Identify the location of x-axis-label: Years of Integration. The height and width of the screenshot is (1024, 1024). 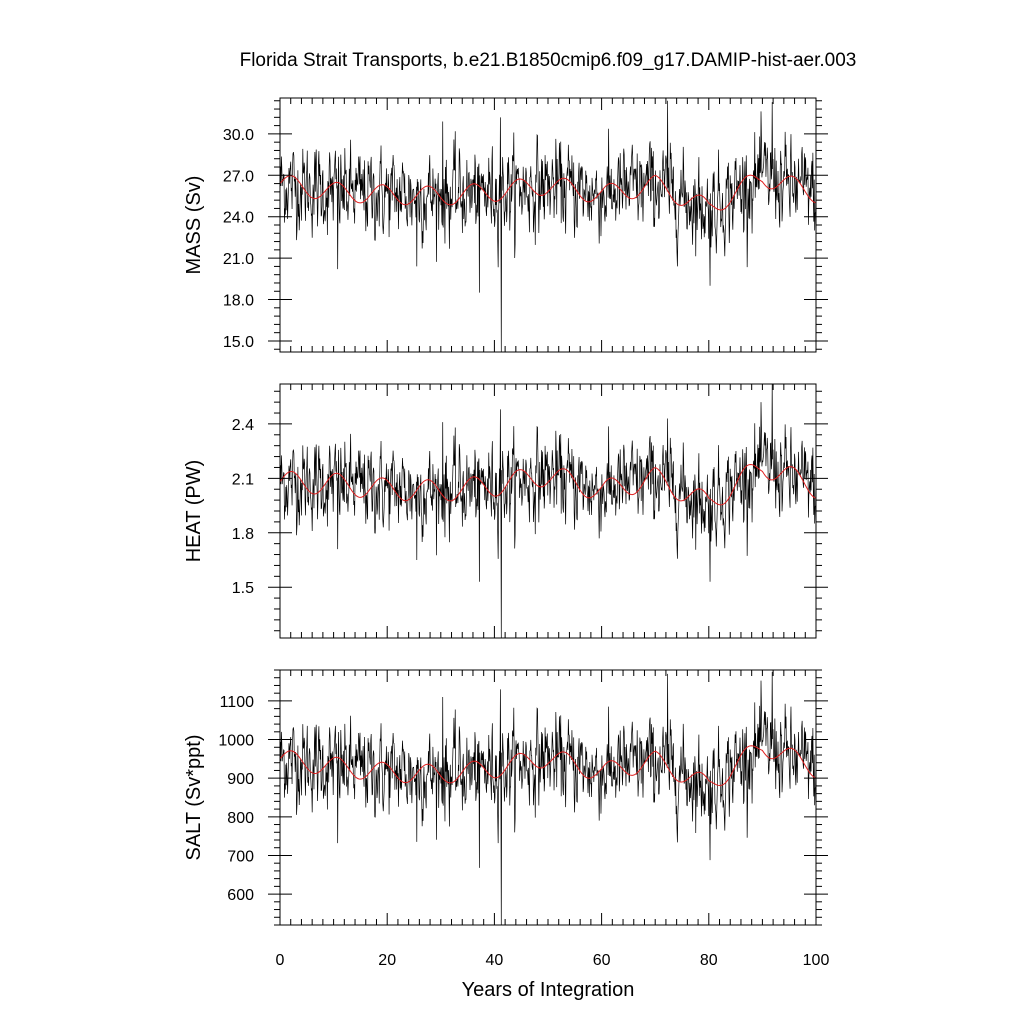
(548, 990).